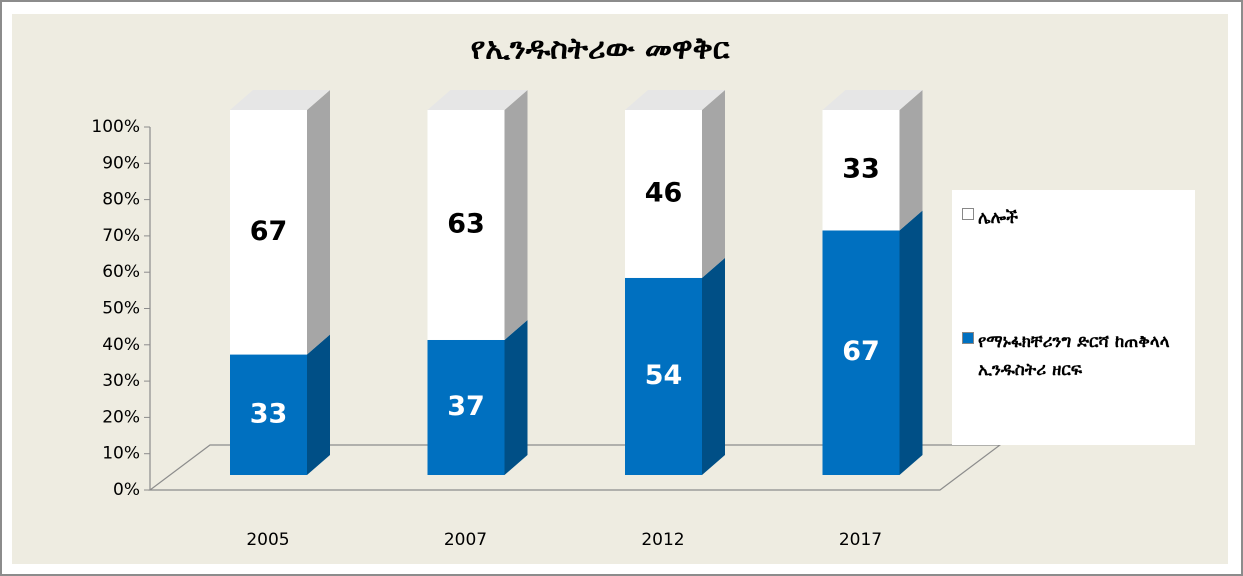  Describe the element at coordinates (121, 417) in the screenshot. I see `y-tick-label: 20%` at that location.